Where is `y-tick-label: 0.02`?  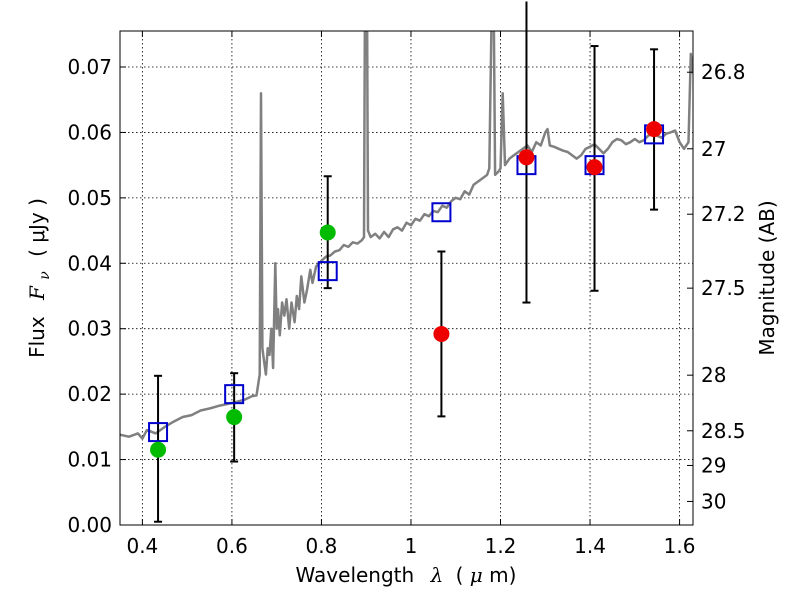 y-tick-label: 0.02 is located at coordinates (89, 394).